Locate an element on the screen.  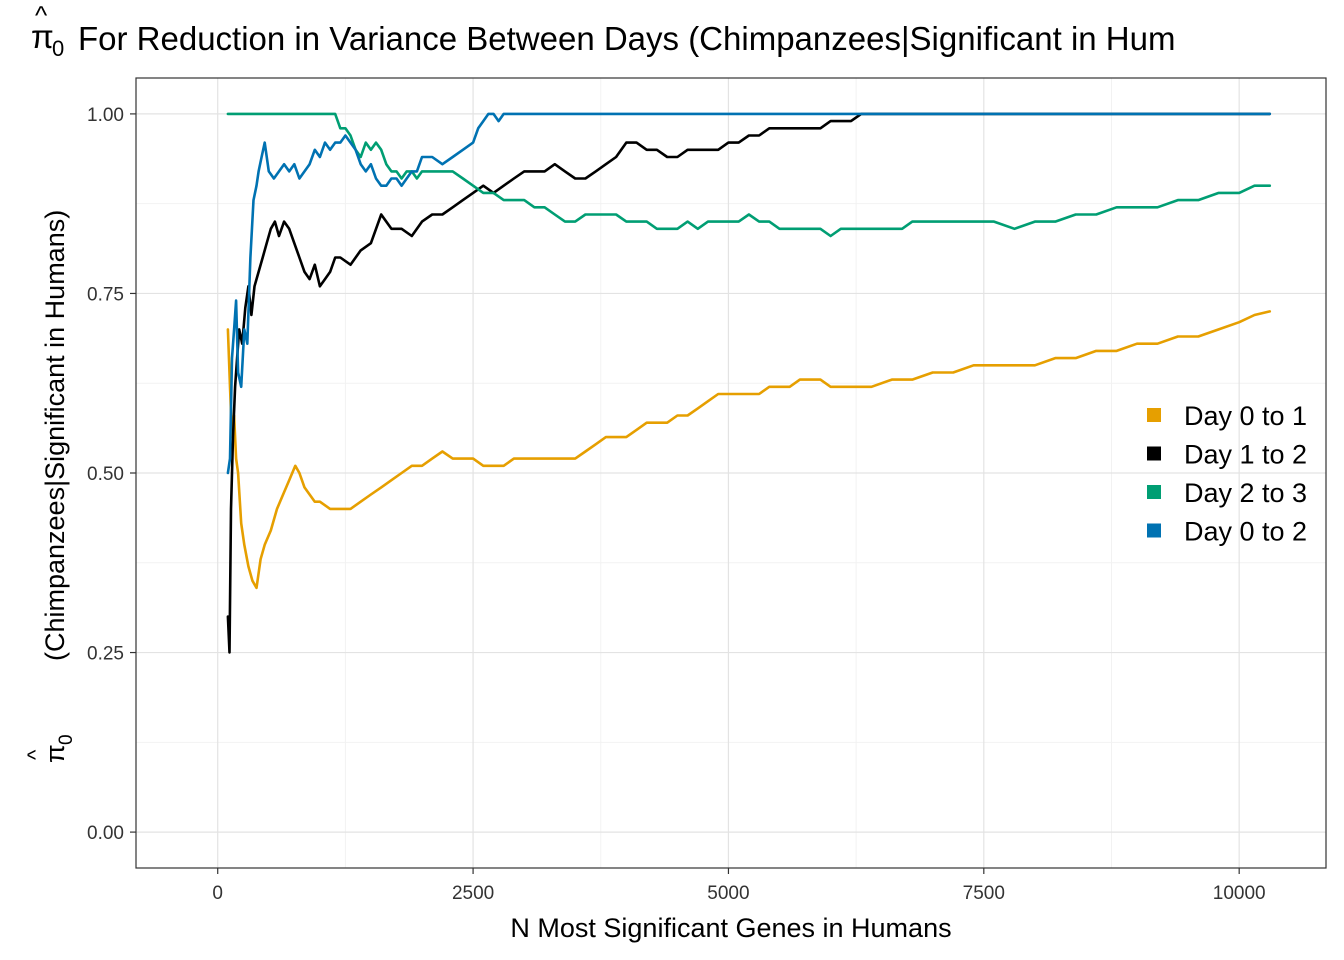
y-tick-label: 0.75 is located at coordinates (105, 294).